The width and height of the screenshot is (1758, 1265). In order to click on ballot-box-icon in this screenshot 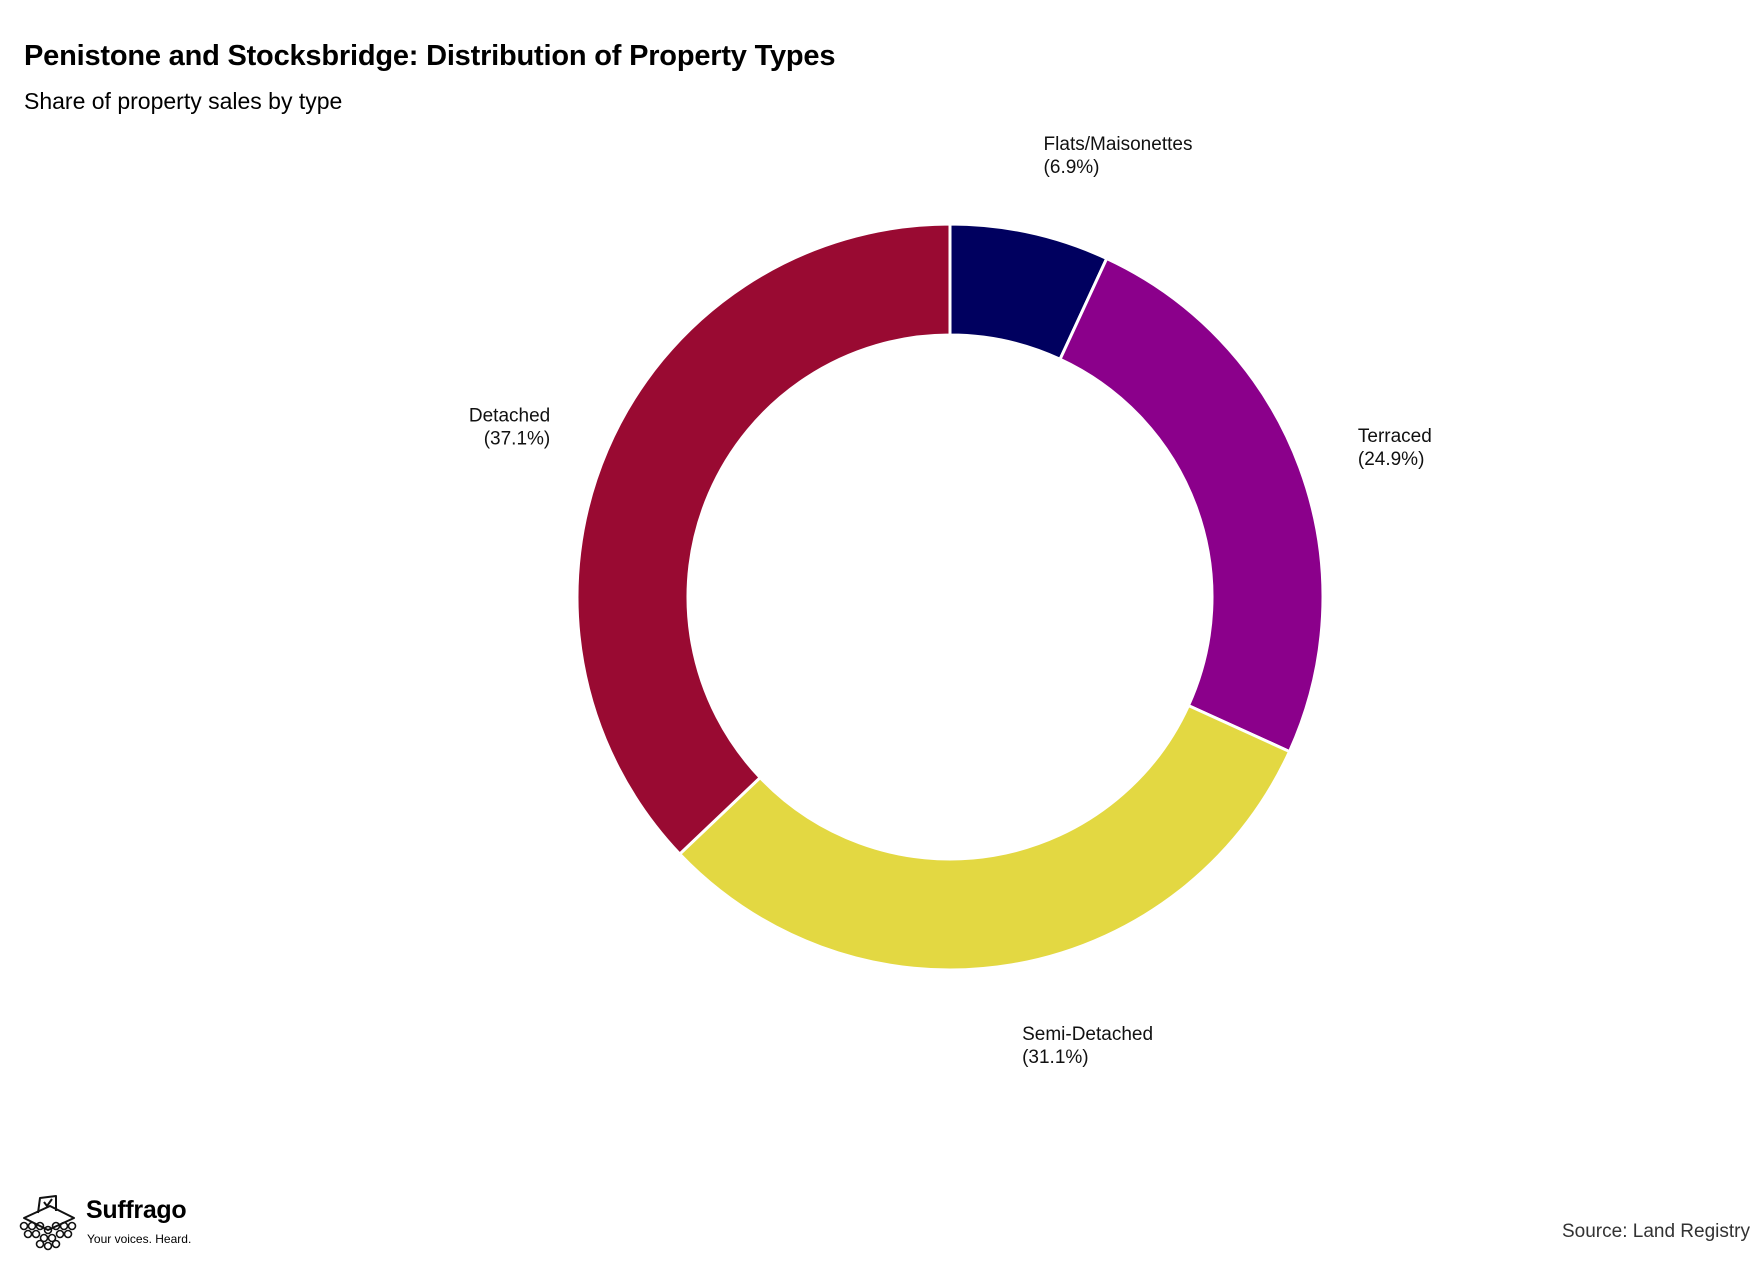, I will do `click(48, 1223)`.